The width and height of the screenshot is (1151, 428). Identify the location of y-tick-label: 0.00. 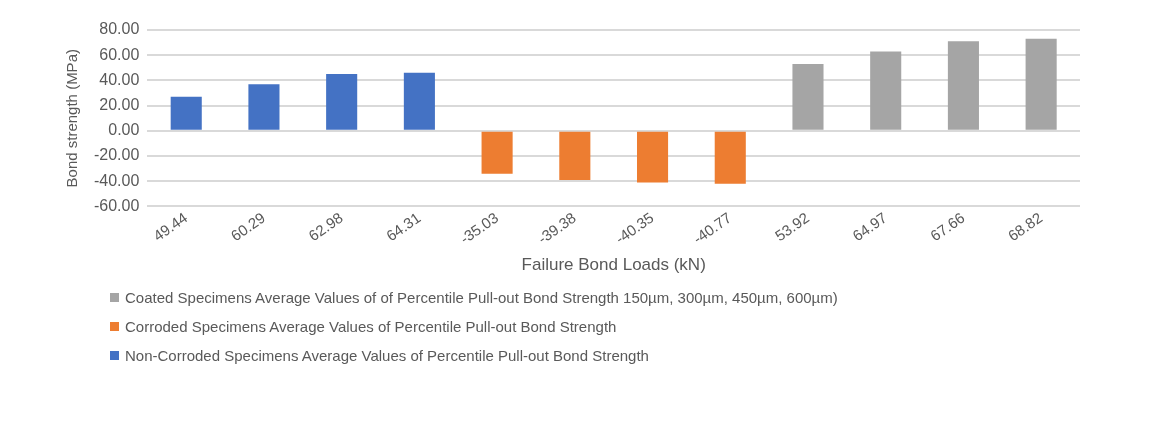
(124, 130).